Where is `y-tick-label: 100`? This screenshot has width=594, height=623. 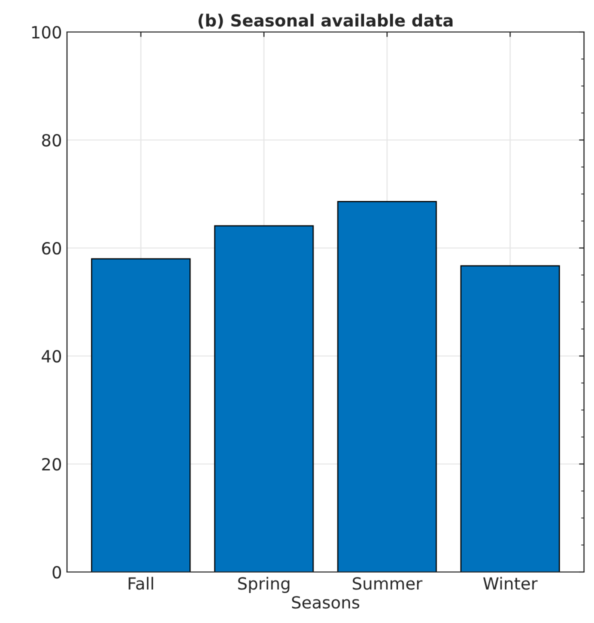 y-tick-label: 100 is located at coordinates (47, 32).